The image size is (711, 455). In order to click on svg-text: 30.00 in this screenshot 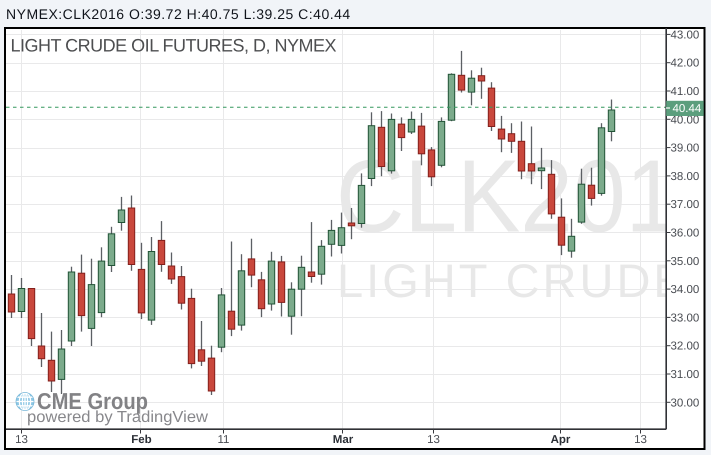, I will do `click(685, 403)`.